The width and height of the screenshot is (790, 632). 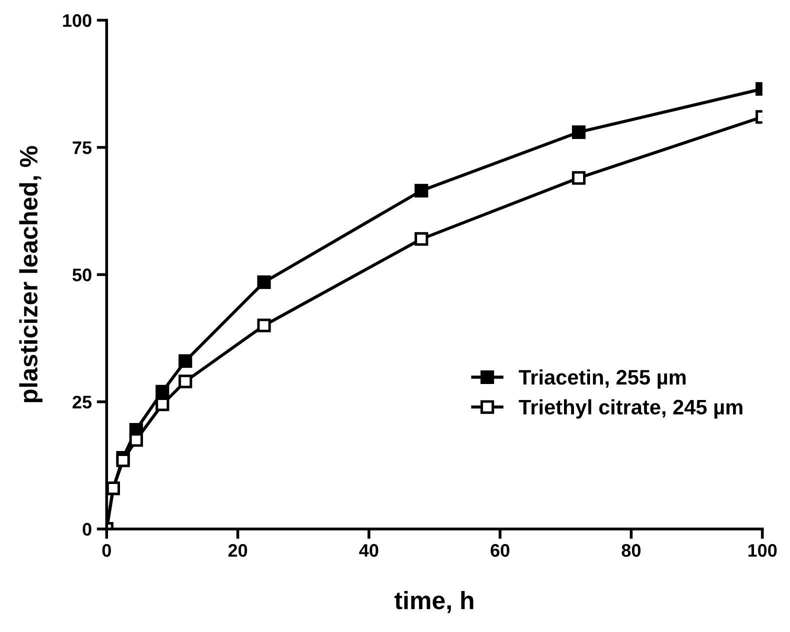 I want to click on legend-label: Triethyl citrate, 245 µm, so click(x=630, y=409).